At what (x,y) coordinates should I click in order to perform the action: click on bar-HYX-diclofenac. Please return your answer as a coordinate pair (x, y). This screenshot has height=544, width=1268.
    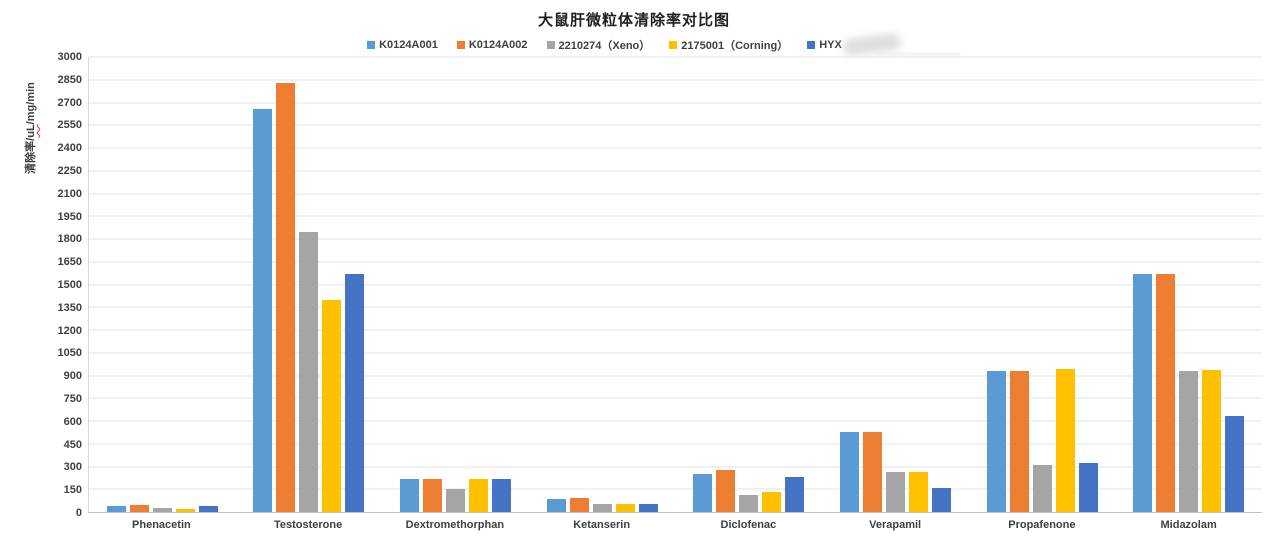
    Looking at the image, I should click on (795, 494).